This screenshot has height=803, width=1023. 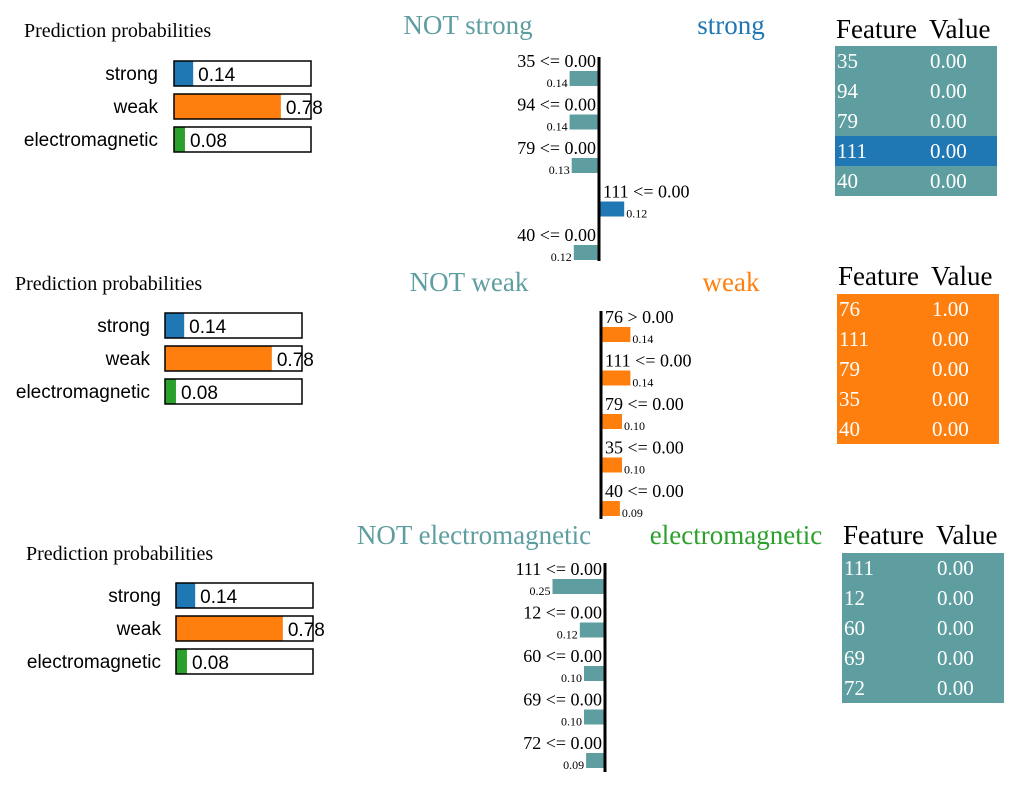 What do you see at coordinates (848, 91) in the screenshot?
I see `table-cell-feature: 94` at bounding box center [848, 91].